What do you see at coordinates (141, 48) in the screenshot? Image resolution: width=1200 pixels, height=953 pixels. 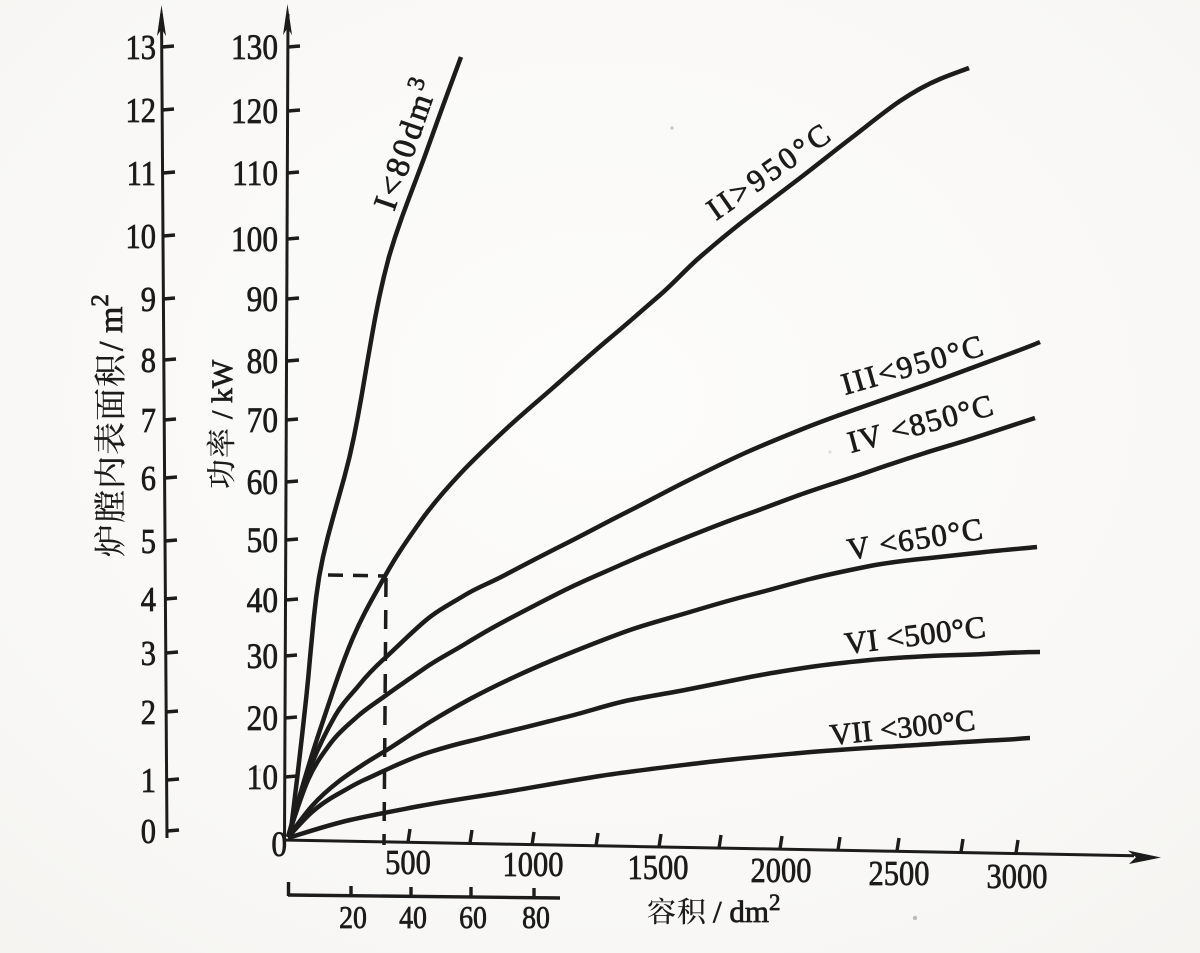 I see `svg-text: 13` at bounding box center [141, 48].